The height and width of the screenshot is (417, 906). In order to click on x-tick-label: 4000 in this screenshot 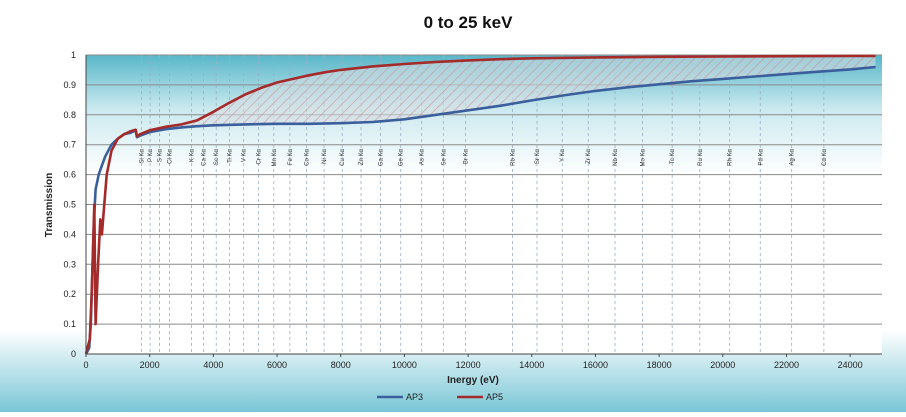, I will do `click(213, 365)`.